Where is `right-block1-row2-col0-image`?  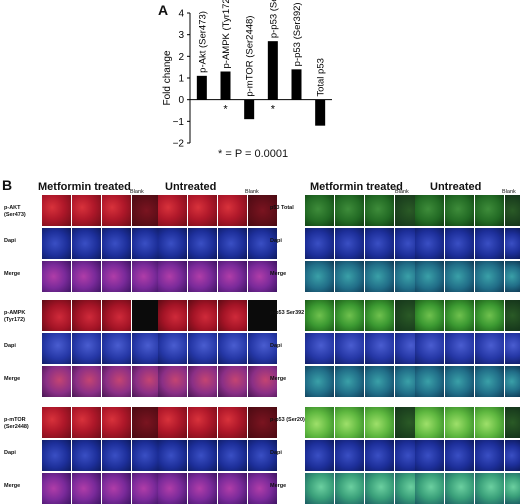
right-block1-row2-col0-image is located at coordinates (319, 381).